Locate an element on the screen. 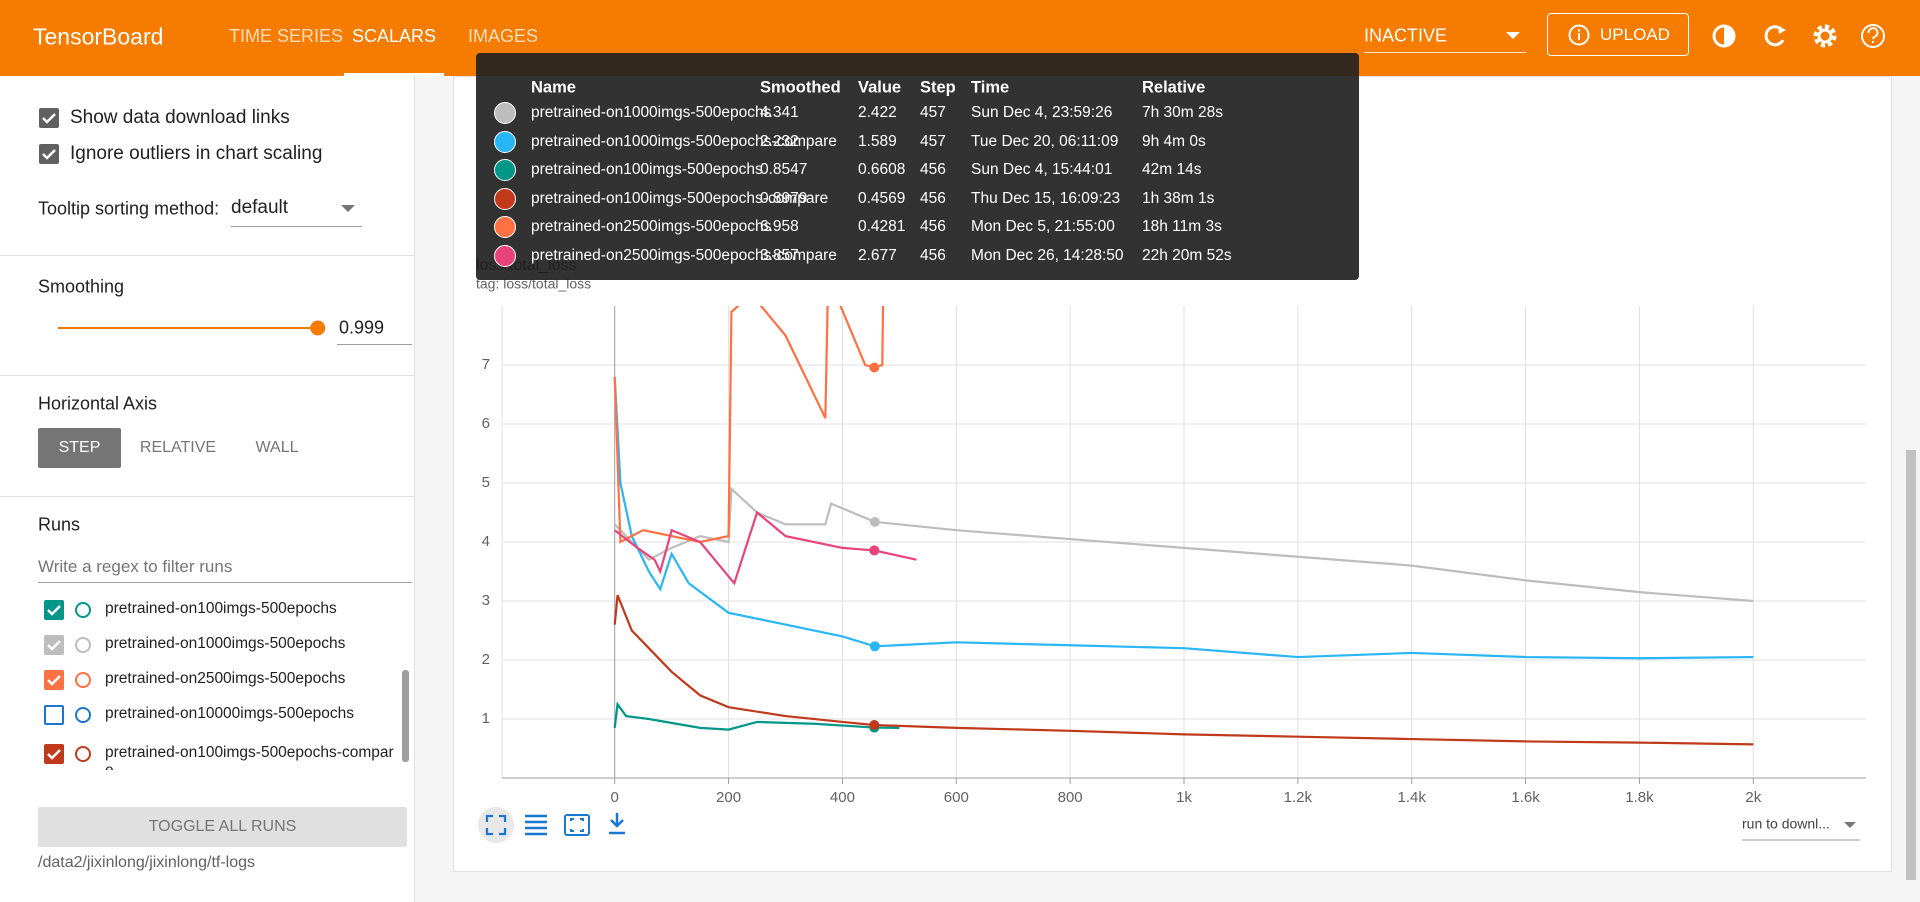 This screenshot has width=1920, height=902. run-name: pretrained-on100imgs-500epochs-compare is located at coordinates (249, 757).